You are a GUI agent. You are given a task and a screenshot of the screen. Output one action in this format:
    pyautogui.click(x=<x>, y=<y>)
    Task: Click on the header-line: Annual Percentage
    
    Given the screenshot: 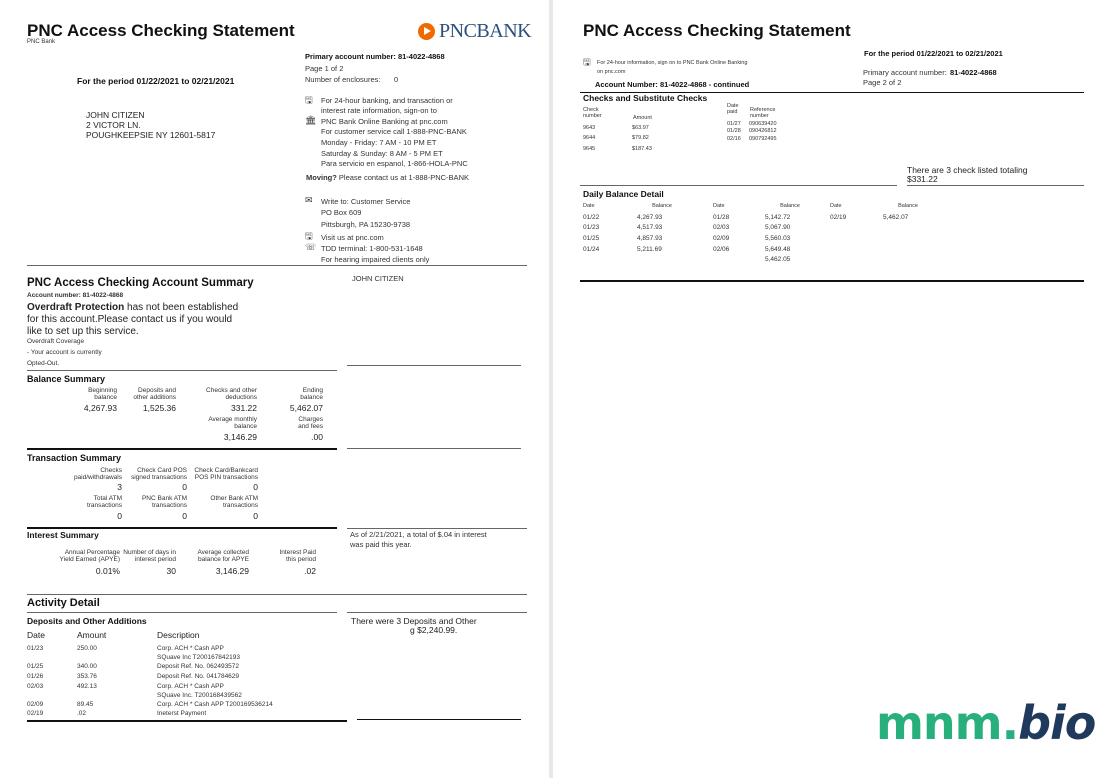 What is the action you would take?
    pyautogui.click(x=92, y=552)
    